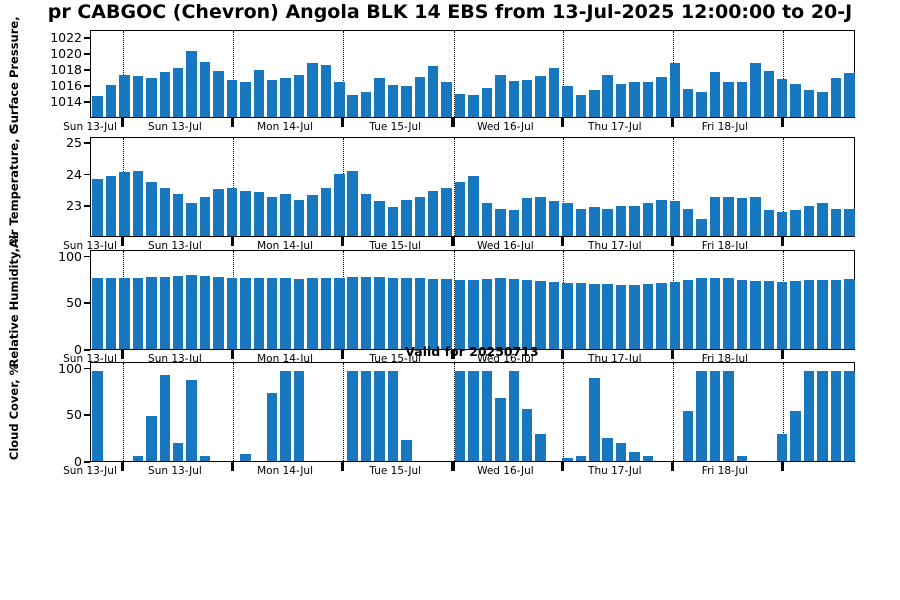 The width and height of the screenshot is (900, 600). What do you see at coordinates (70, 256) in the screenshot?
I see `y-tick-label: 100` at bounding box center [70, 256].